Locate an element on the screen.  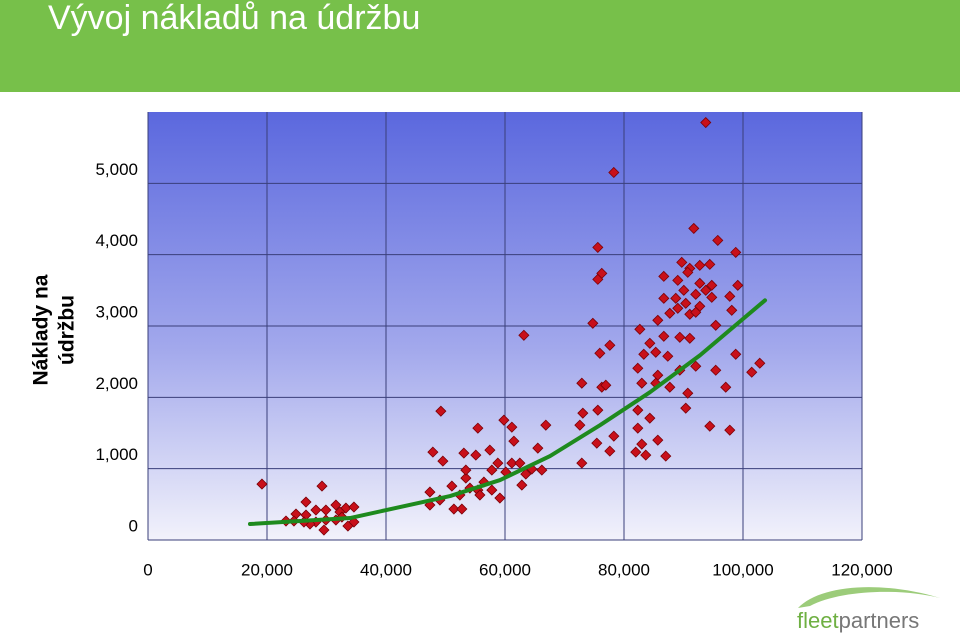
y-tick-label: 0 is located at coordinates (133, 525).